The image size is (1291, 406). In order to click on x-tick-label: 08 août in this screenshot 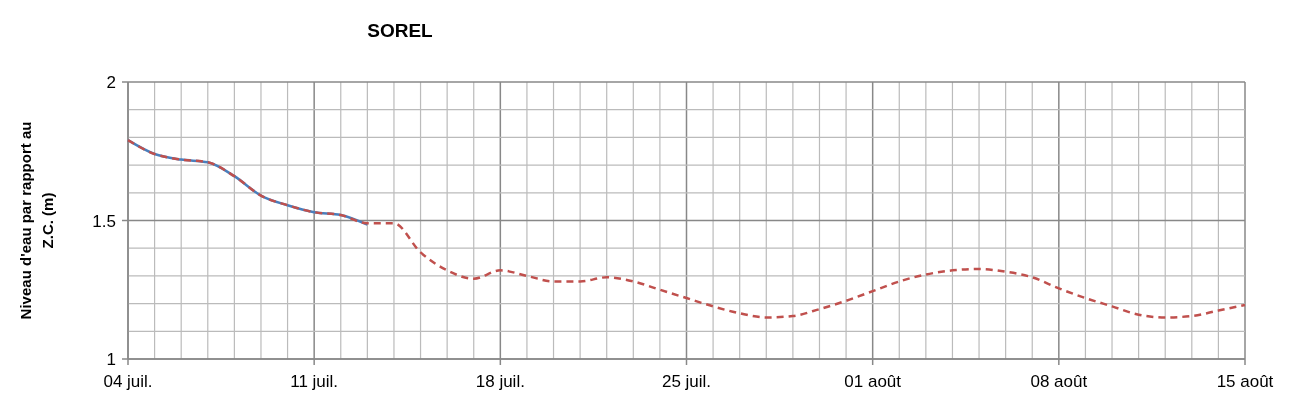, I will do `click(1059, 381)`.